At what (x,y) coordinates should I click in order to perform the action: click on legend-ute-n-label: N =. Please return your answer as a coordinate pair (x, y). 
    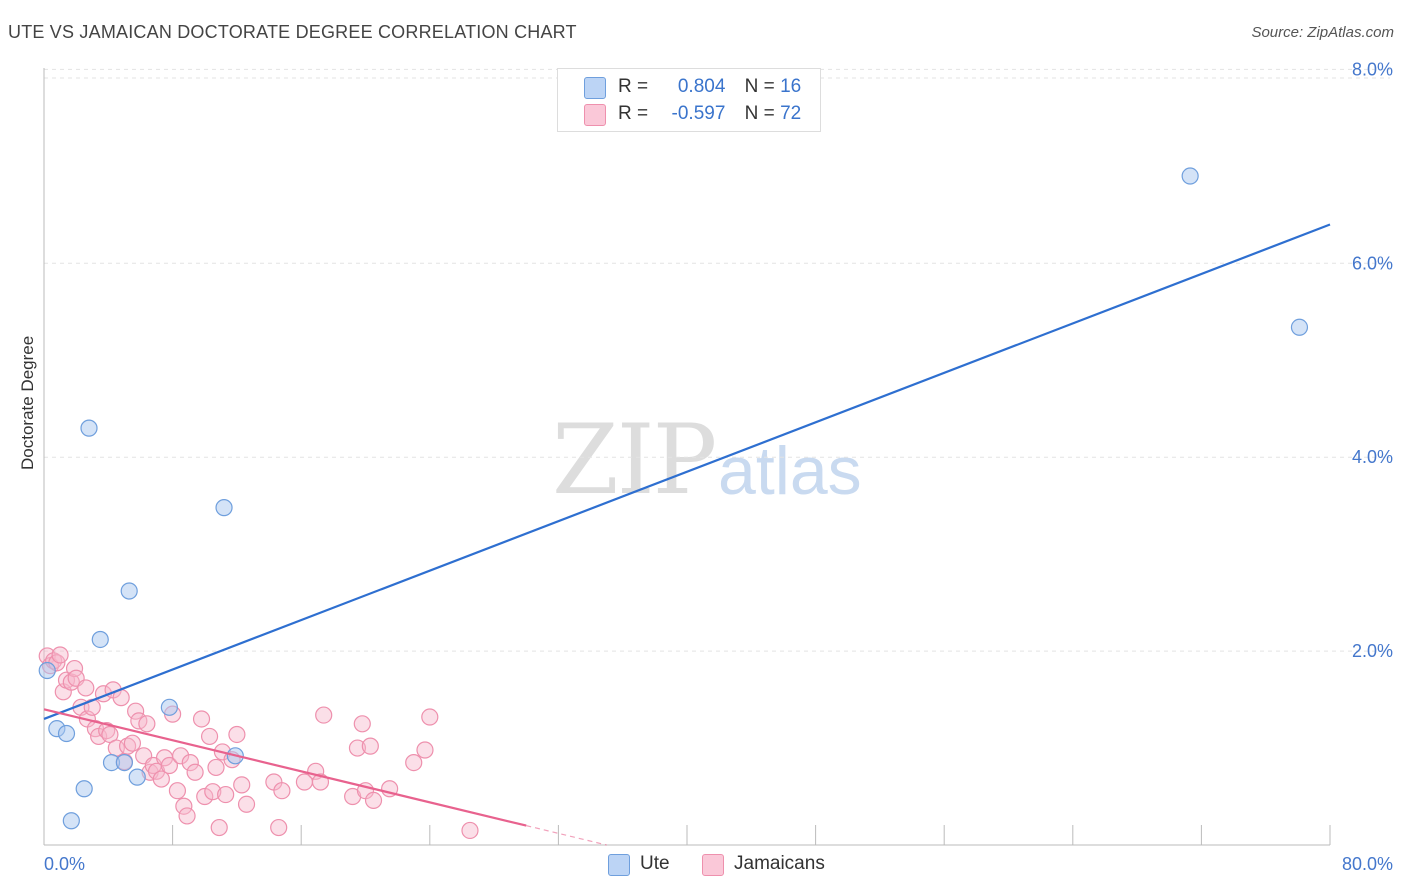
    Looking at the image, I should click on (759, 86).